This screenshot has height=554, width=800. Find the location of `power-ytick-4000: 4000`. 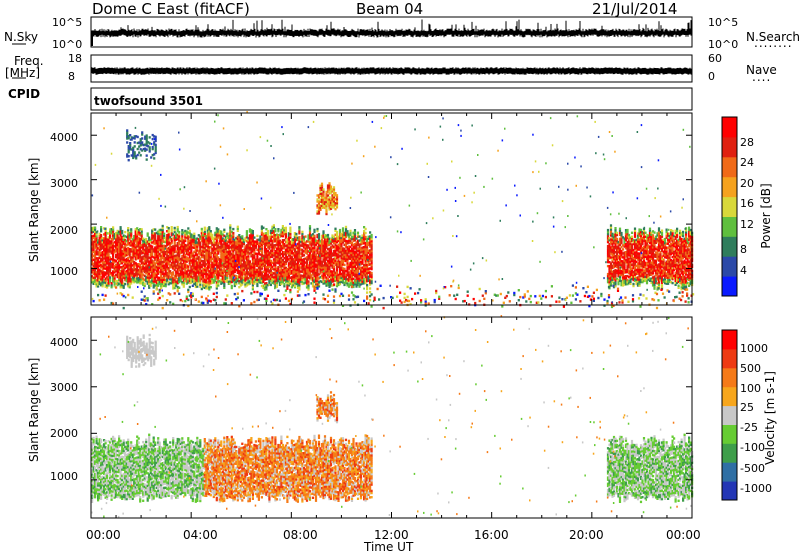

power-ytick-4000: 4000 is located at coordinates (64, 137).